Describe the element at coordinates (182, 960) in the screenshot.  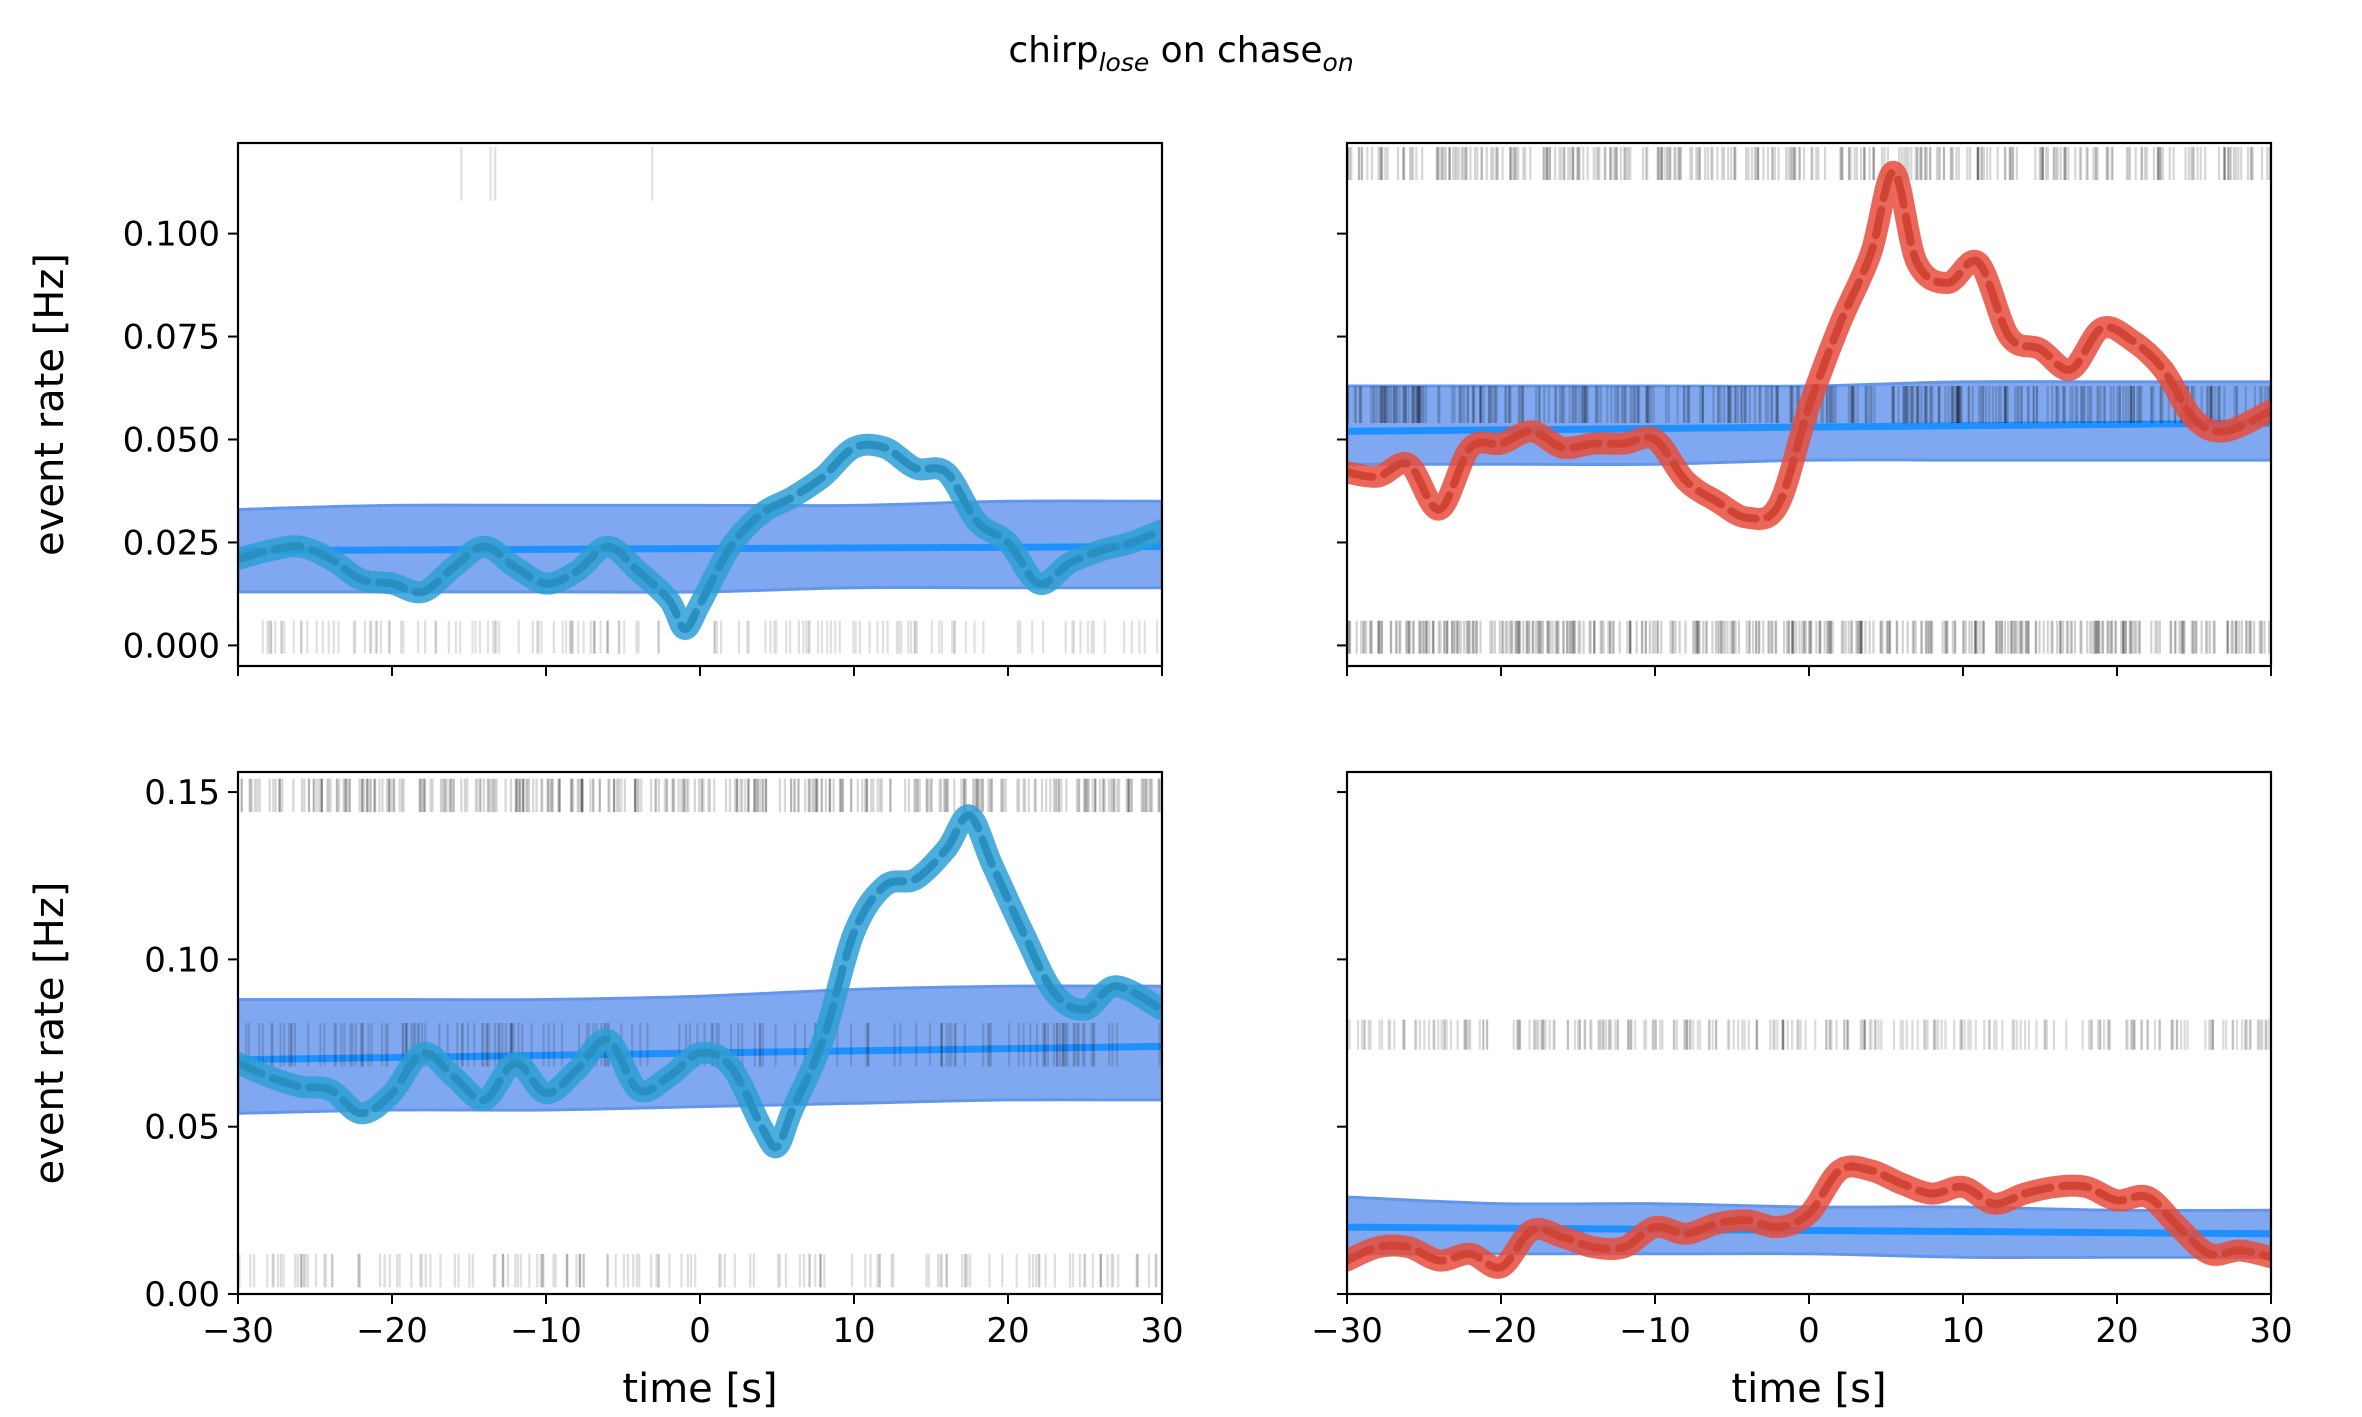
I see `y-tick-label: 0.10` at that location.